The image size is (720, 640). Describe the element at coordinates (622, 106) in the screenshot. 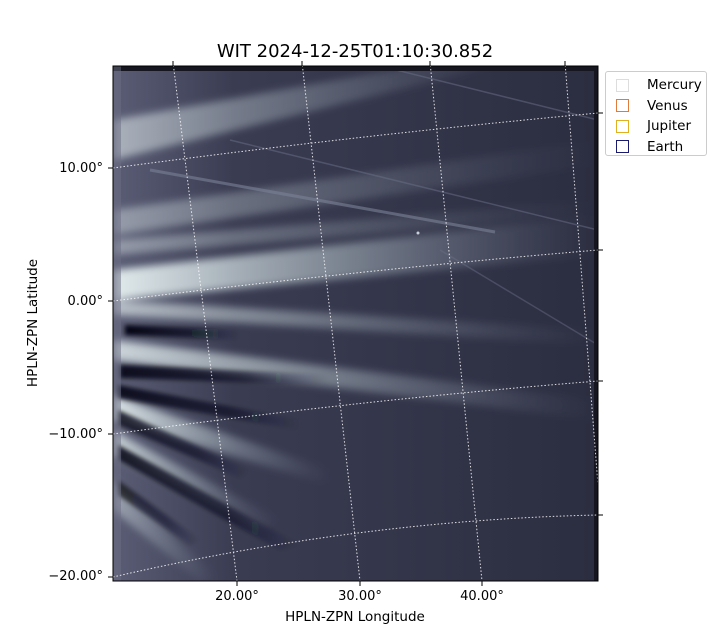

I see `venus-swatch` at that location.